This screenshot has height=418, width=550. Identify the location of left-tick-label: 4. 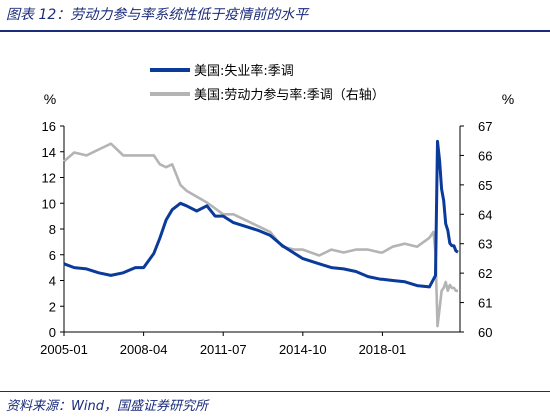
(52, 281).